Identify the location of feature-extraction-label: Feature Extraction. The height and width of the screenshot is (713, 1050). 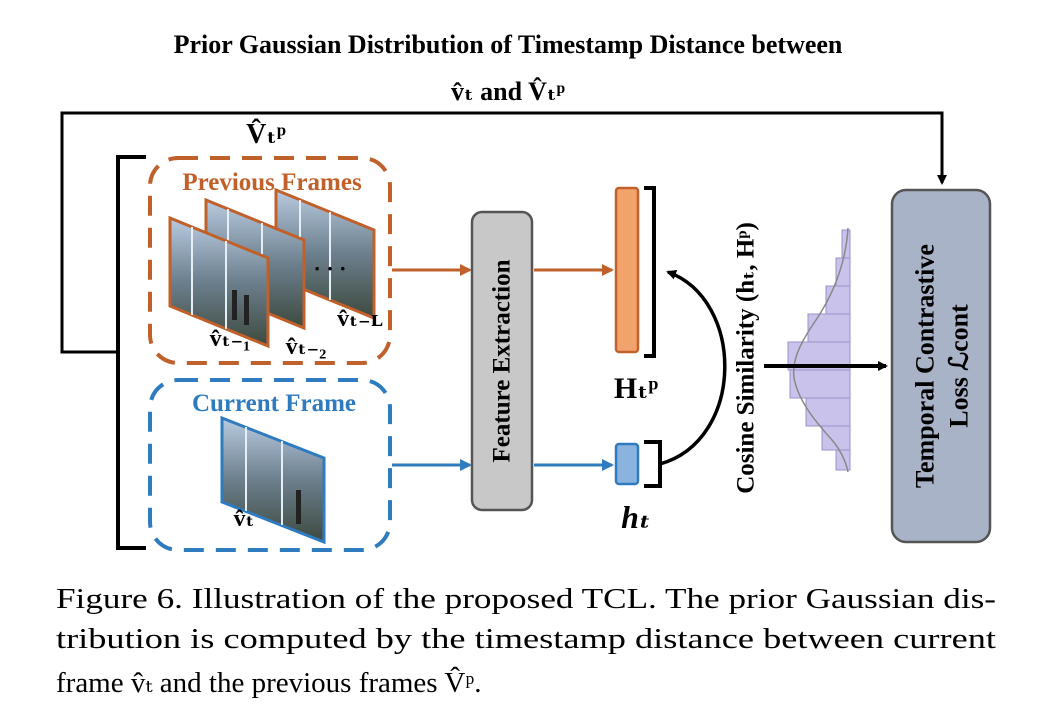
(502, 360).